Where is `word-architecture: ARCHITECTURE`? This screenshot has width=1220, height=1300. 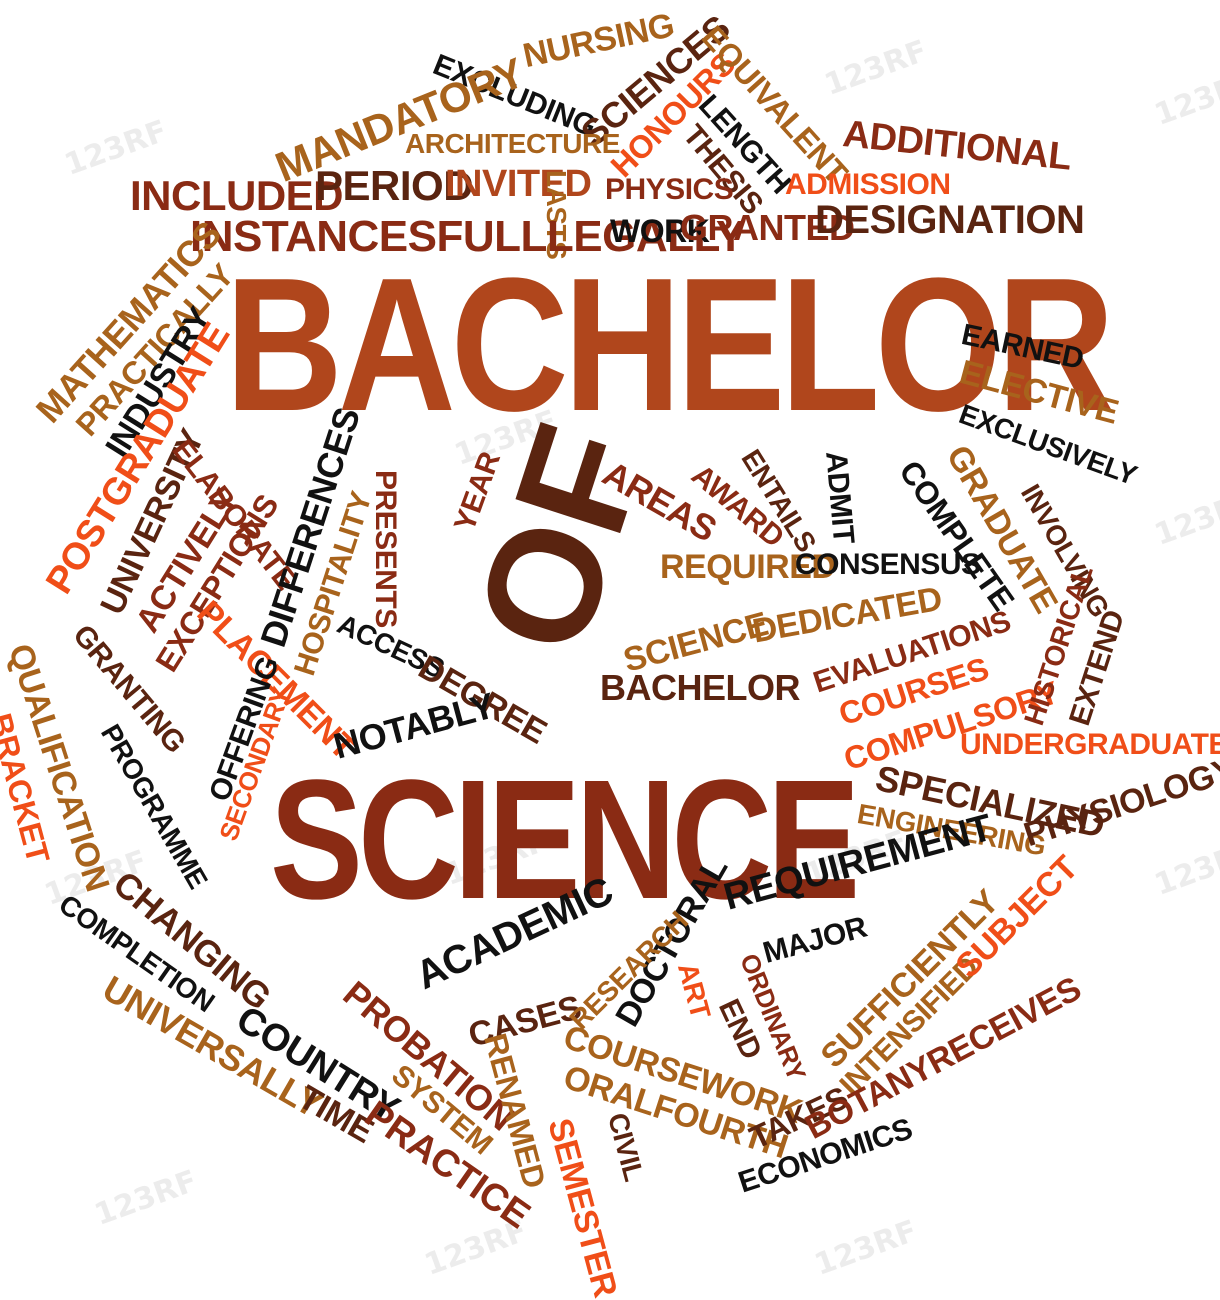 word-architecture: ARCHITECTURE is located at coordinates (512, 143).